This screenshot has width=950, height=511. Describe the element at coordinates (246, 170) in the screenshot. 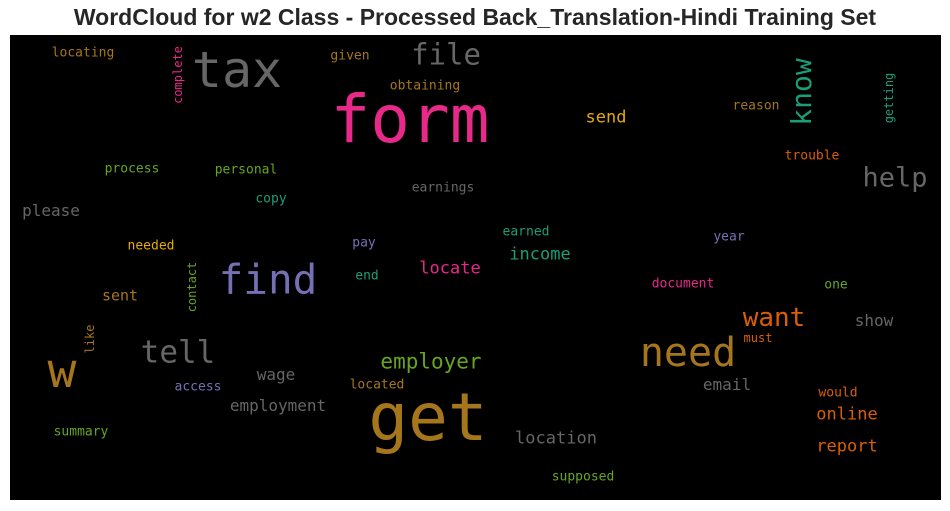

I see `word-personal: personal` at that location.